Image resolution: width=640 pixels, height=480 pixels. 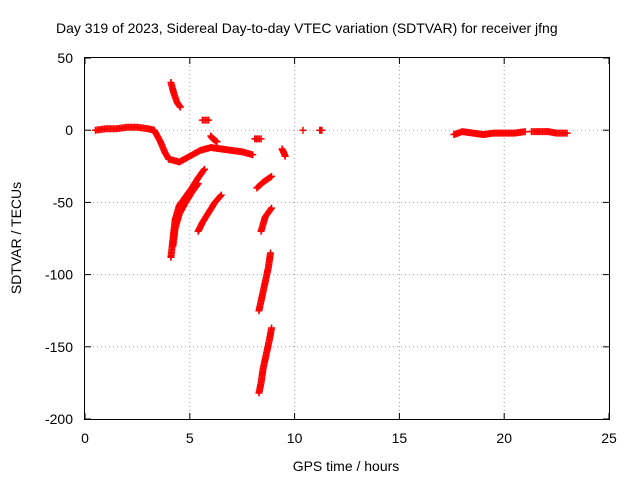 What do you see at coordinates (59, 347) in the screenshot?
I see `y-tick-label: -150` at bounding box center [59, 347].